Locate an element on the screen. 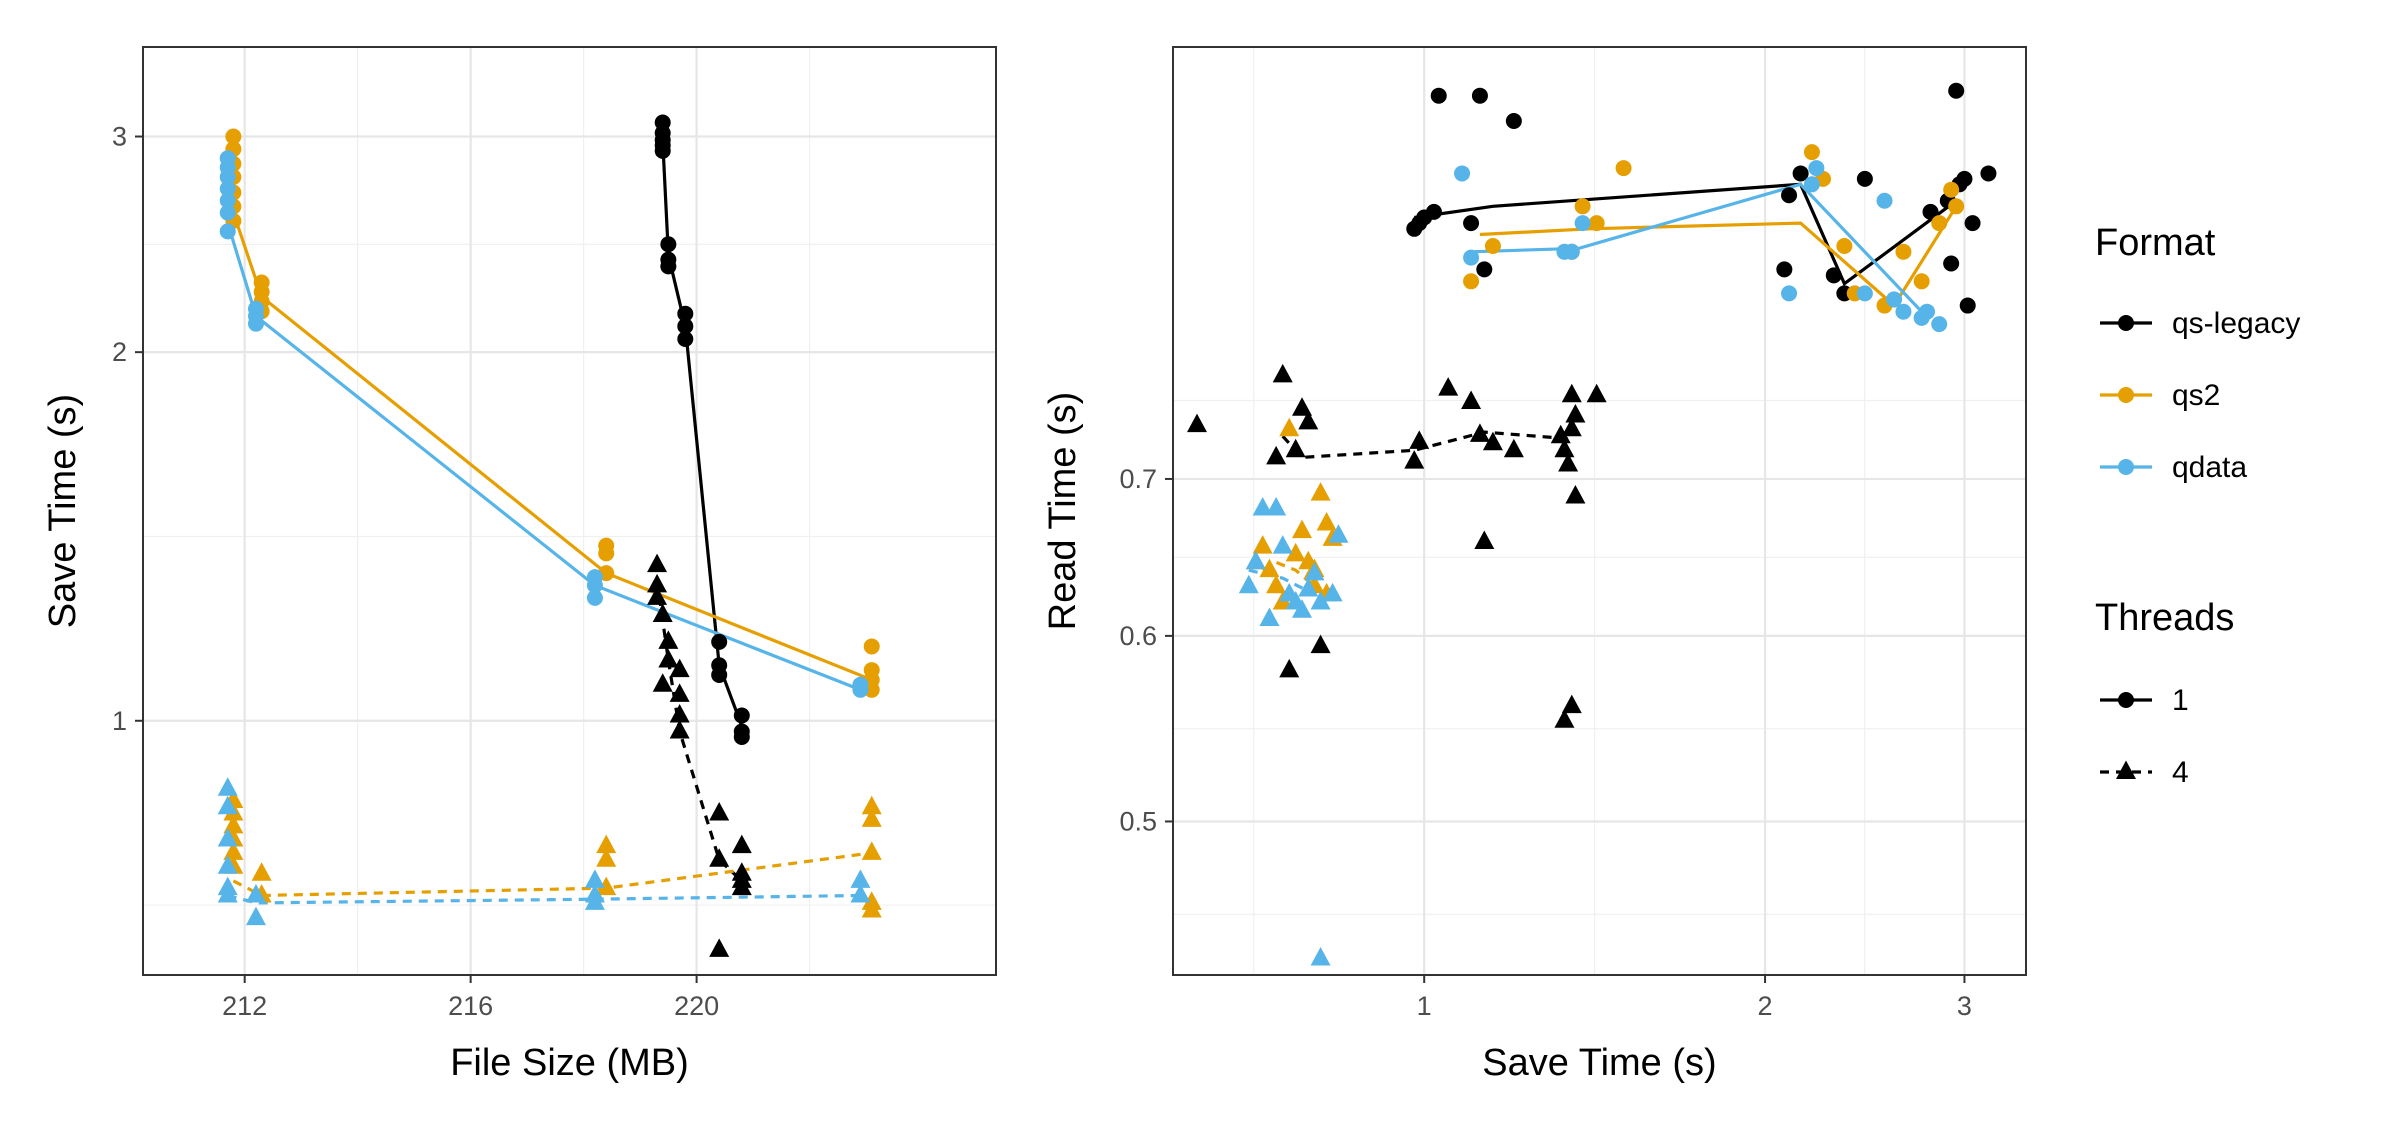  x-tick-label: 220 is located at coordinates (696, 1006).